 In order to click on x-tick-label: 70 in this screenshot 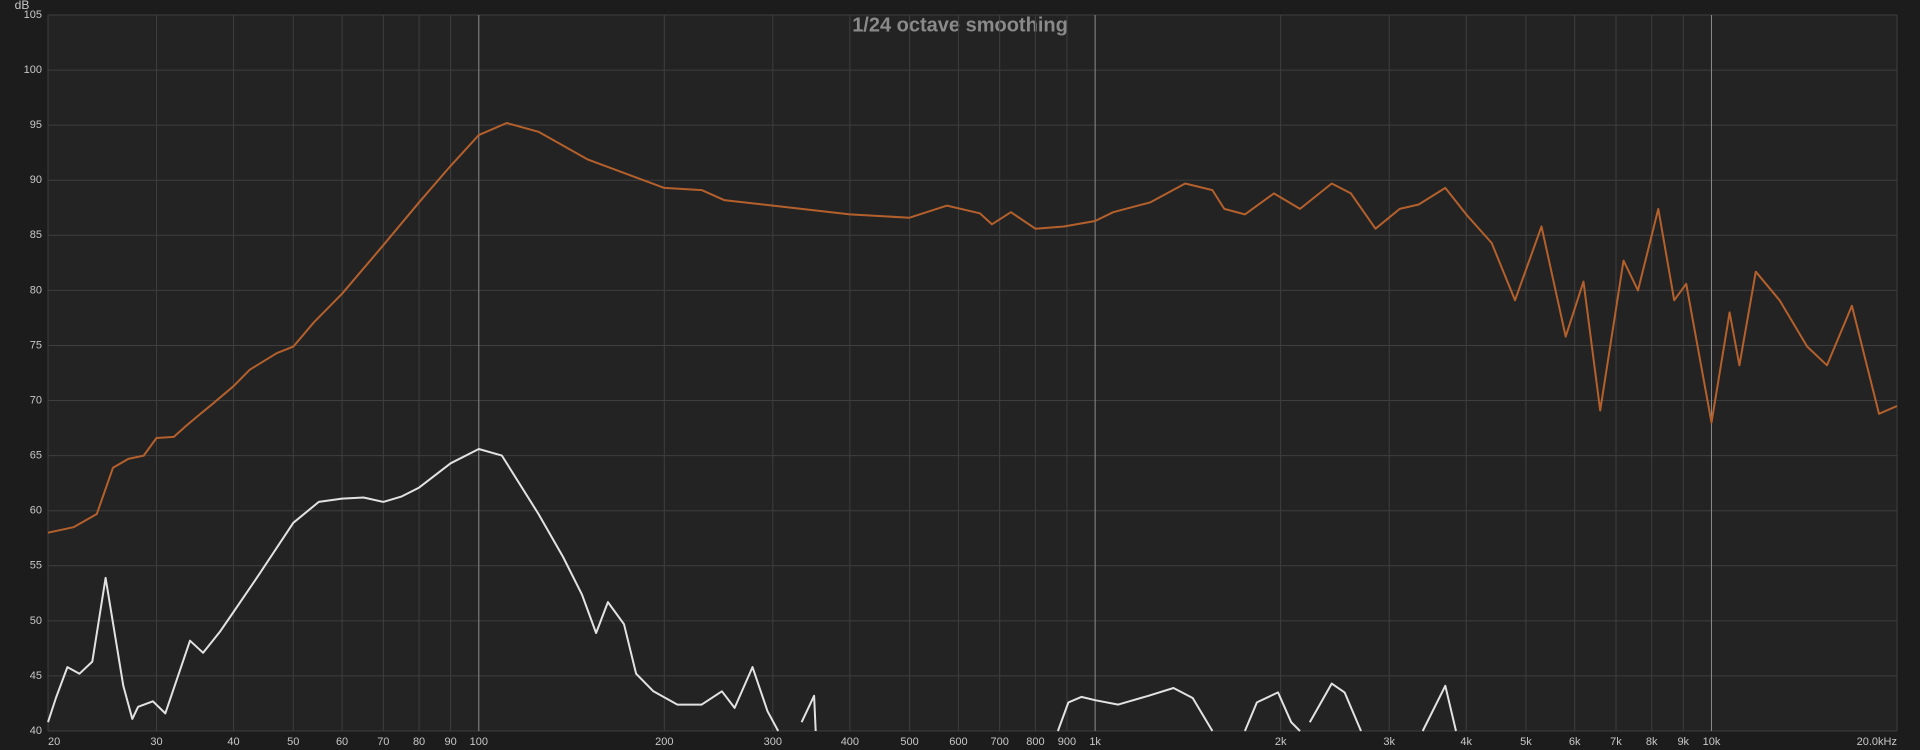, I will do `click(383, 742)`.